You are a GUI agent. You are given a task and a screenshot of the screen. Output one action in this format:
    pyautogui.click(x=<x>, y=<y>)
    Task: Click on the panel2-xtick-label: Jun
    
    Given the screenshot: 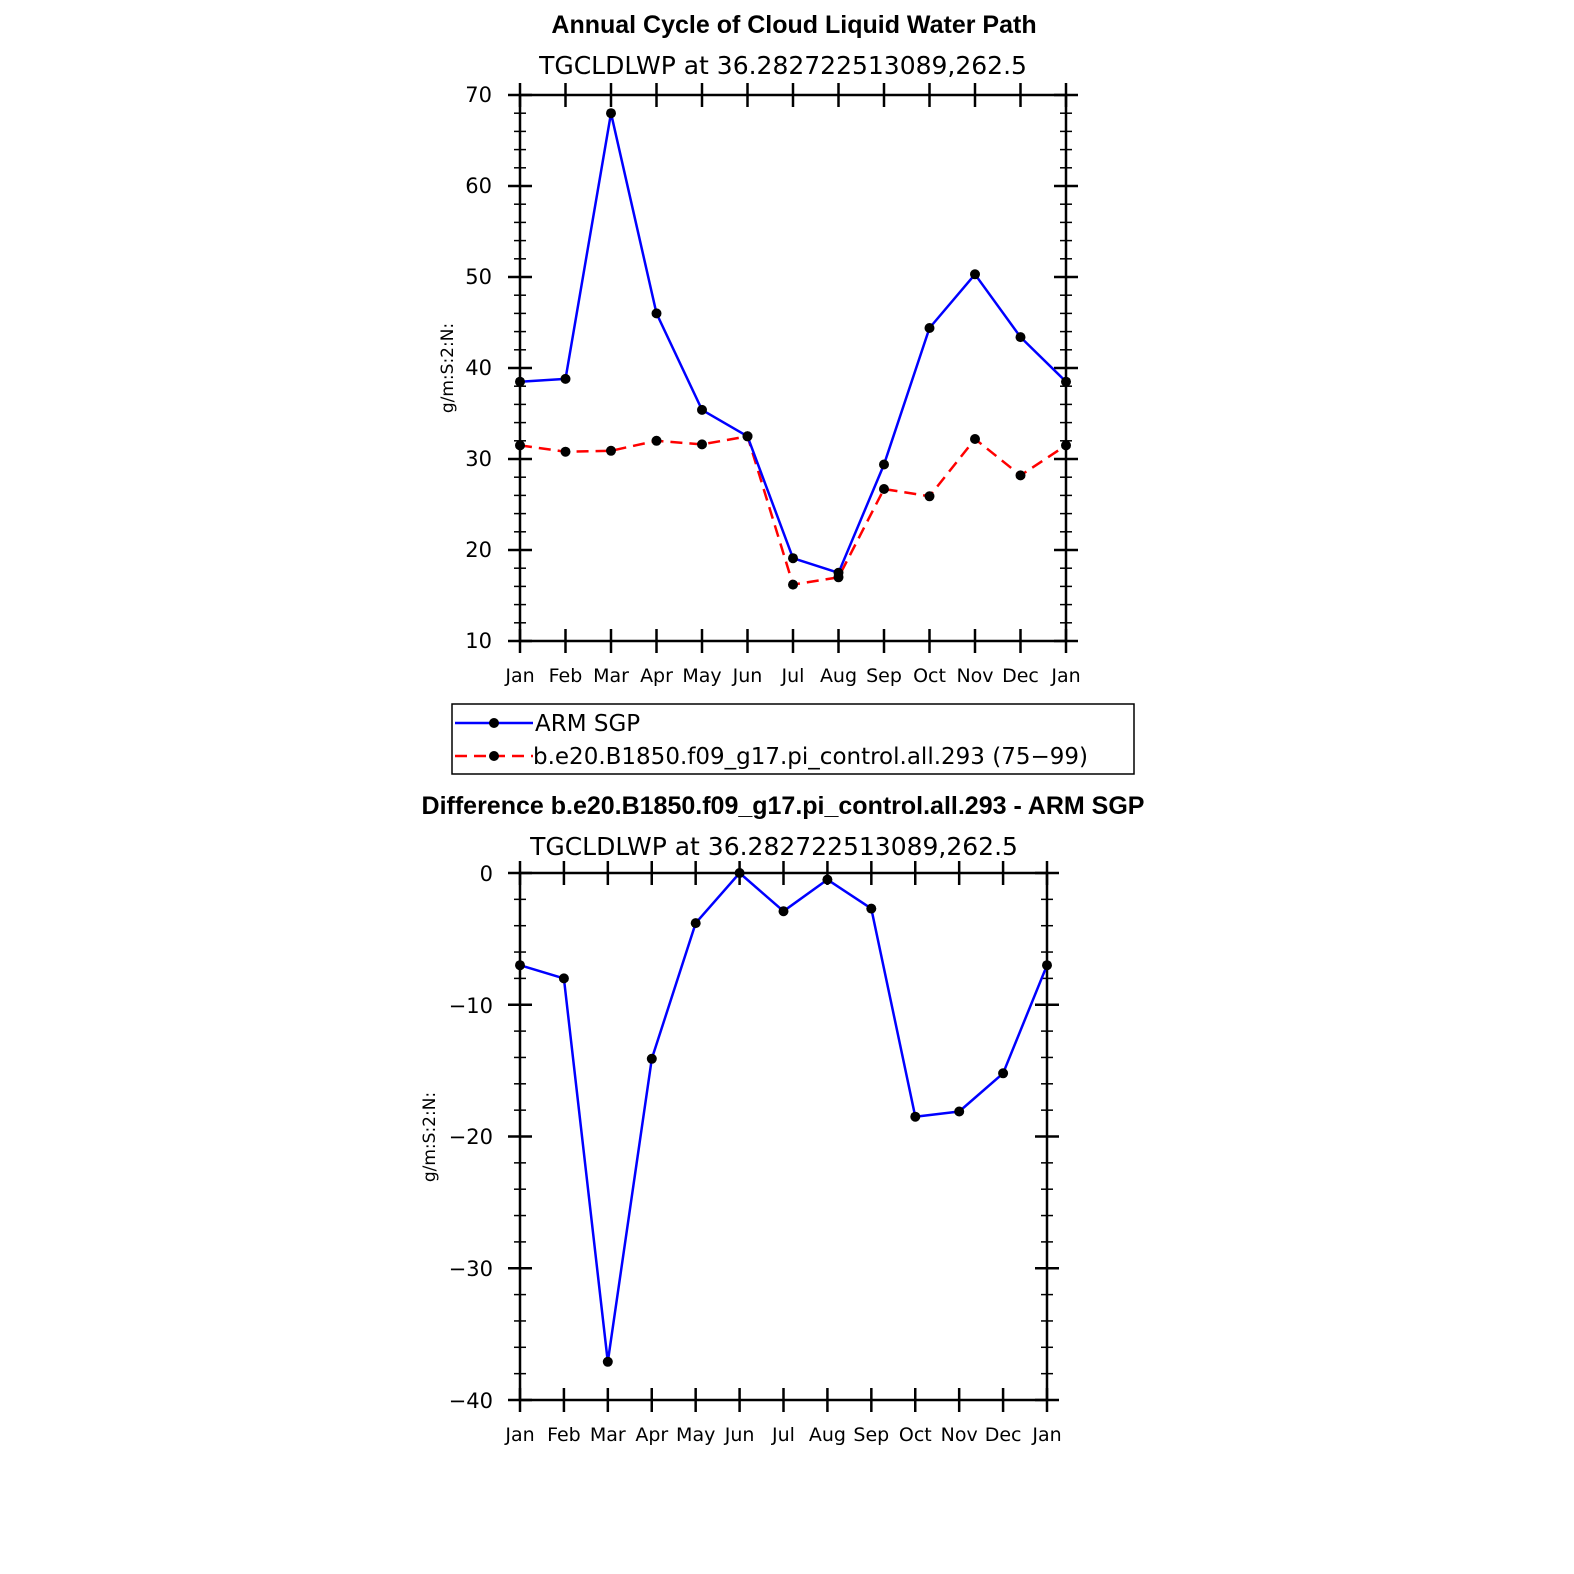 What is the action you would take?
    pyautogui.click(x=739, y=1435)
    